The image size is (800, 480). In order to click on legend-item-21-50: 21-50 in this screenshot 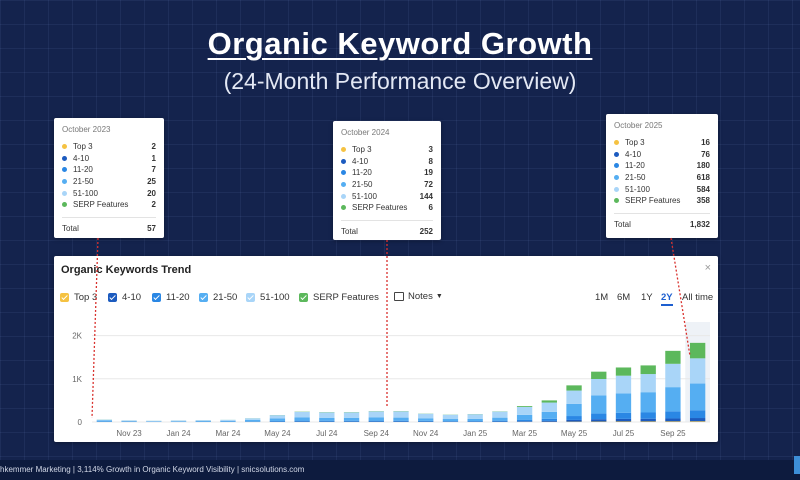, I will do `click(218, 297)`.